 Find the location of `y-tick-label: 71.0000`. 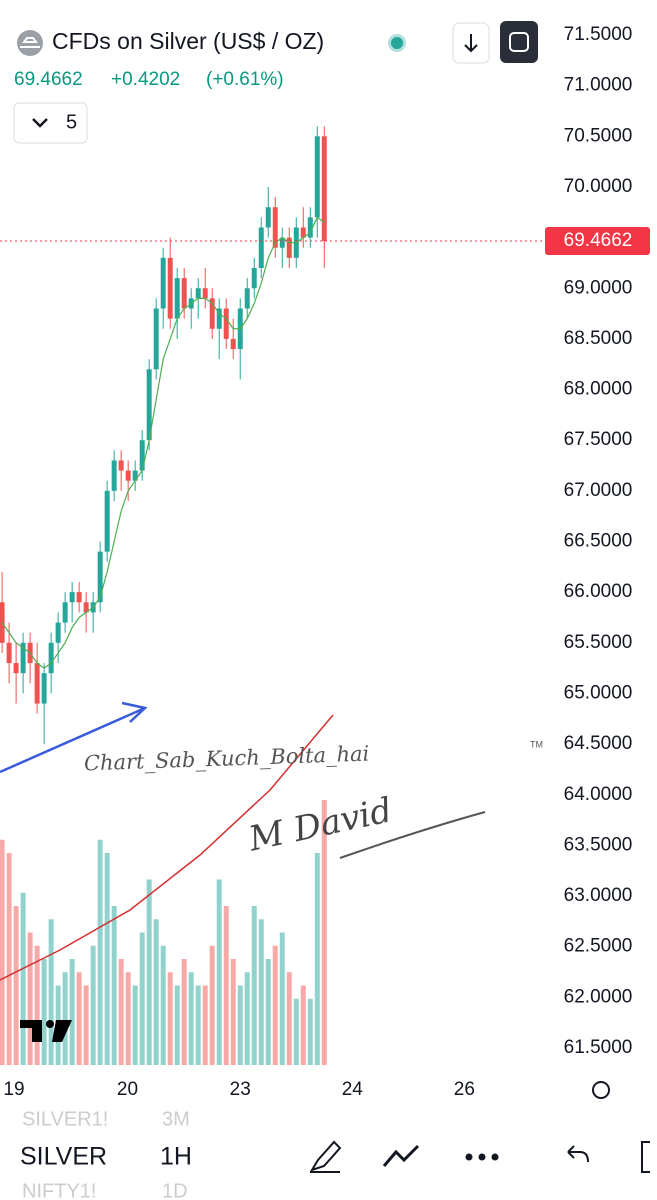

y-tick-label: 71.0000 is located at coordinates (598, 85).